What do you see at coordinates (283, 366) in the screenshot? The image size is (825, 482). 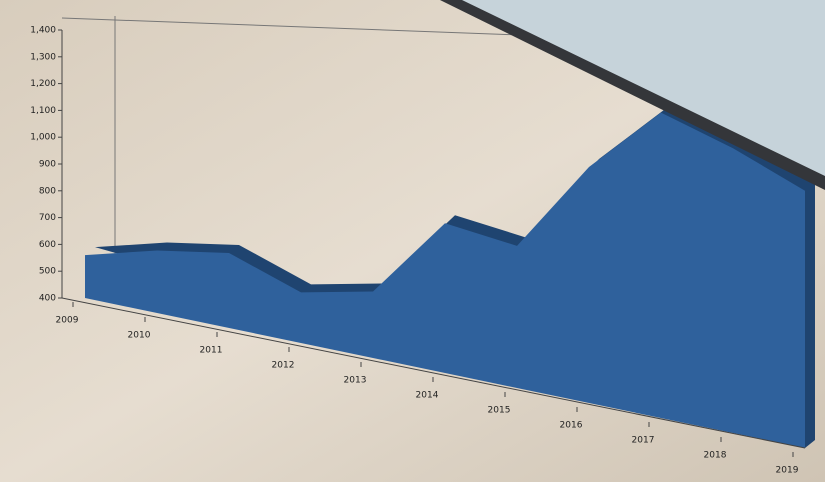 I see `x-tick-label: 2012` at bounding box center [283, 366].